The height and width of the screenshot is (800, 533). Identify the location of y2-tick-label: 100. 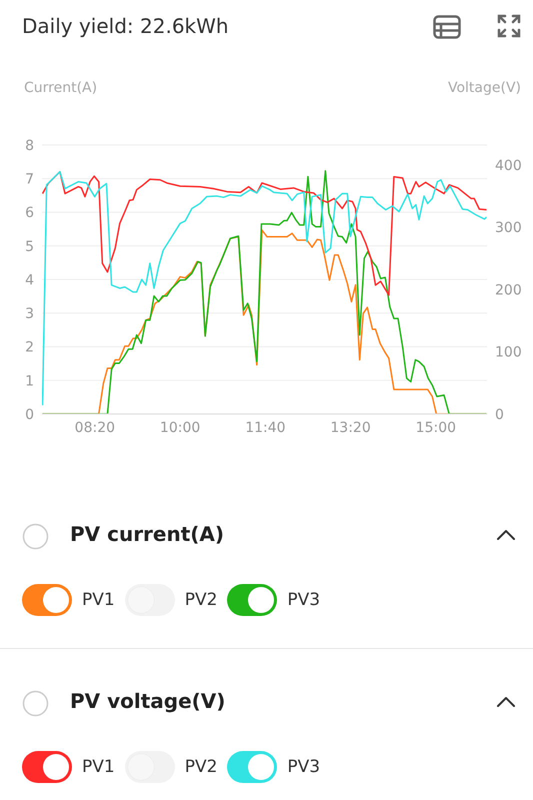
(508, 352).